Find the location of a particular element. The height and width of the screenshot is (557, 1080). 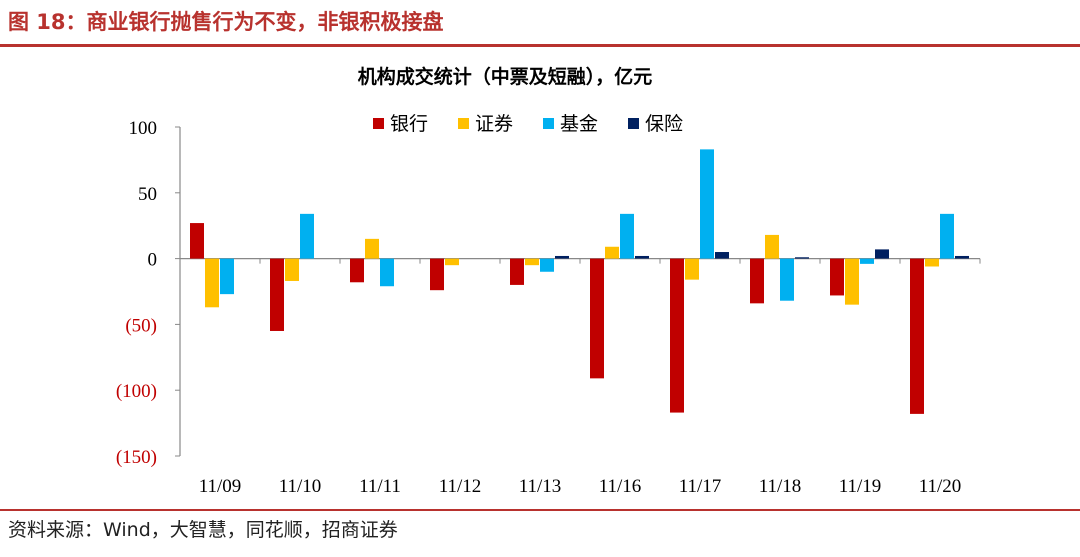

bar-基金-11/16 is located at coordinates (627, 236).